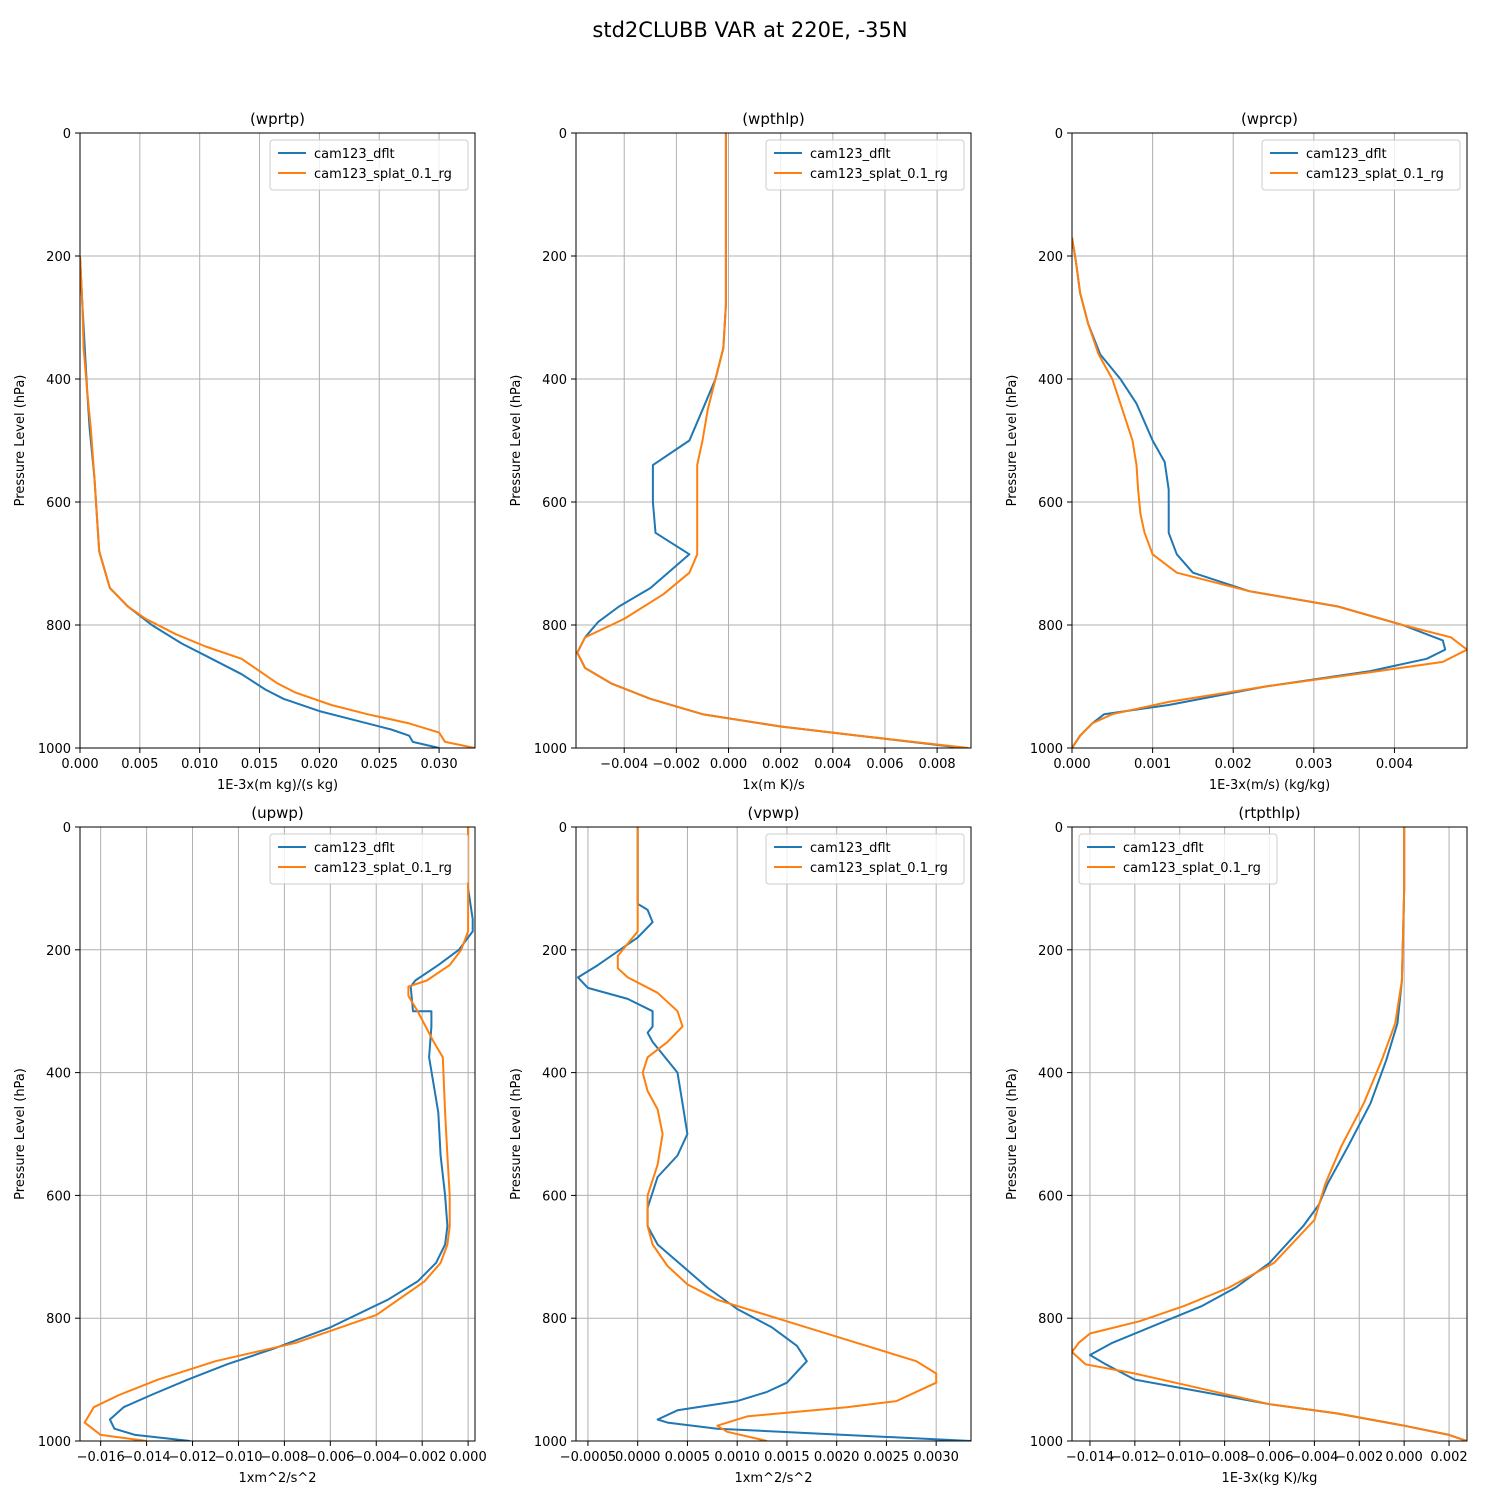 This screenshot has height=1500, width=1500. Describe the element at coordinates (936, 764) in the screenshot. I see `x-tick-label: 0.008` at that location.